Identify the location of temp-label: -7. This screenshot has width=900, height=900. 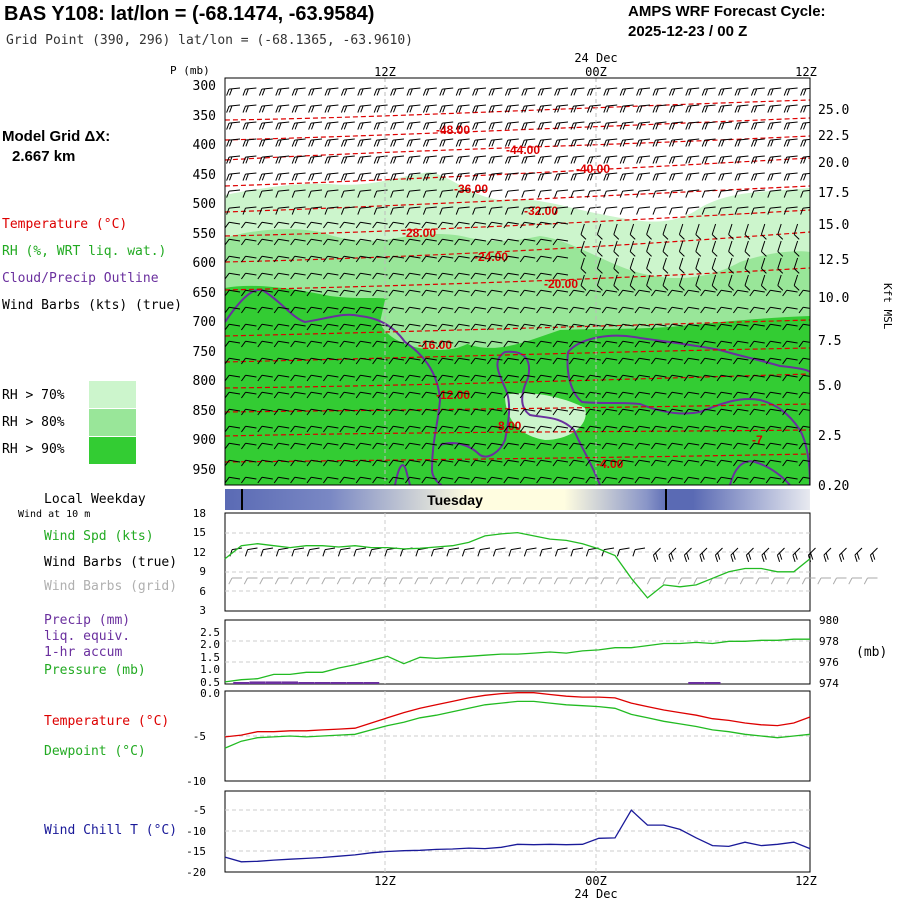
(757, 440).